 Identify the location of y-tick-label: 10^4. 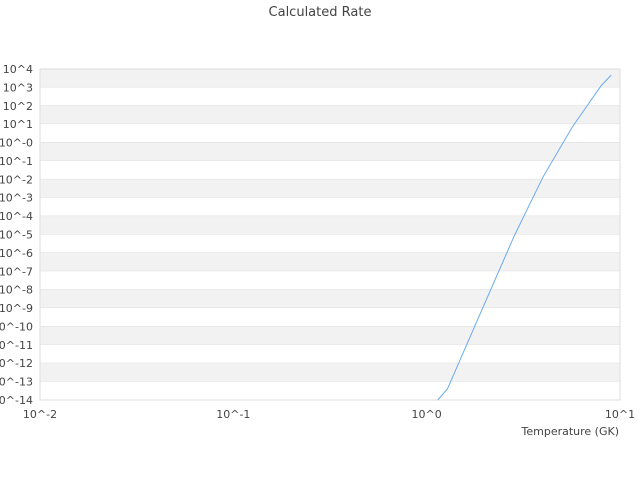
(18, 69).